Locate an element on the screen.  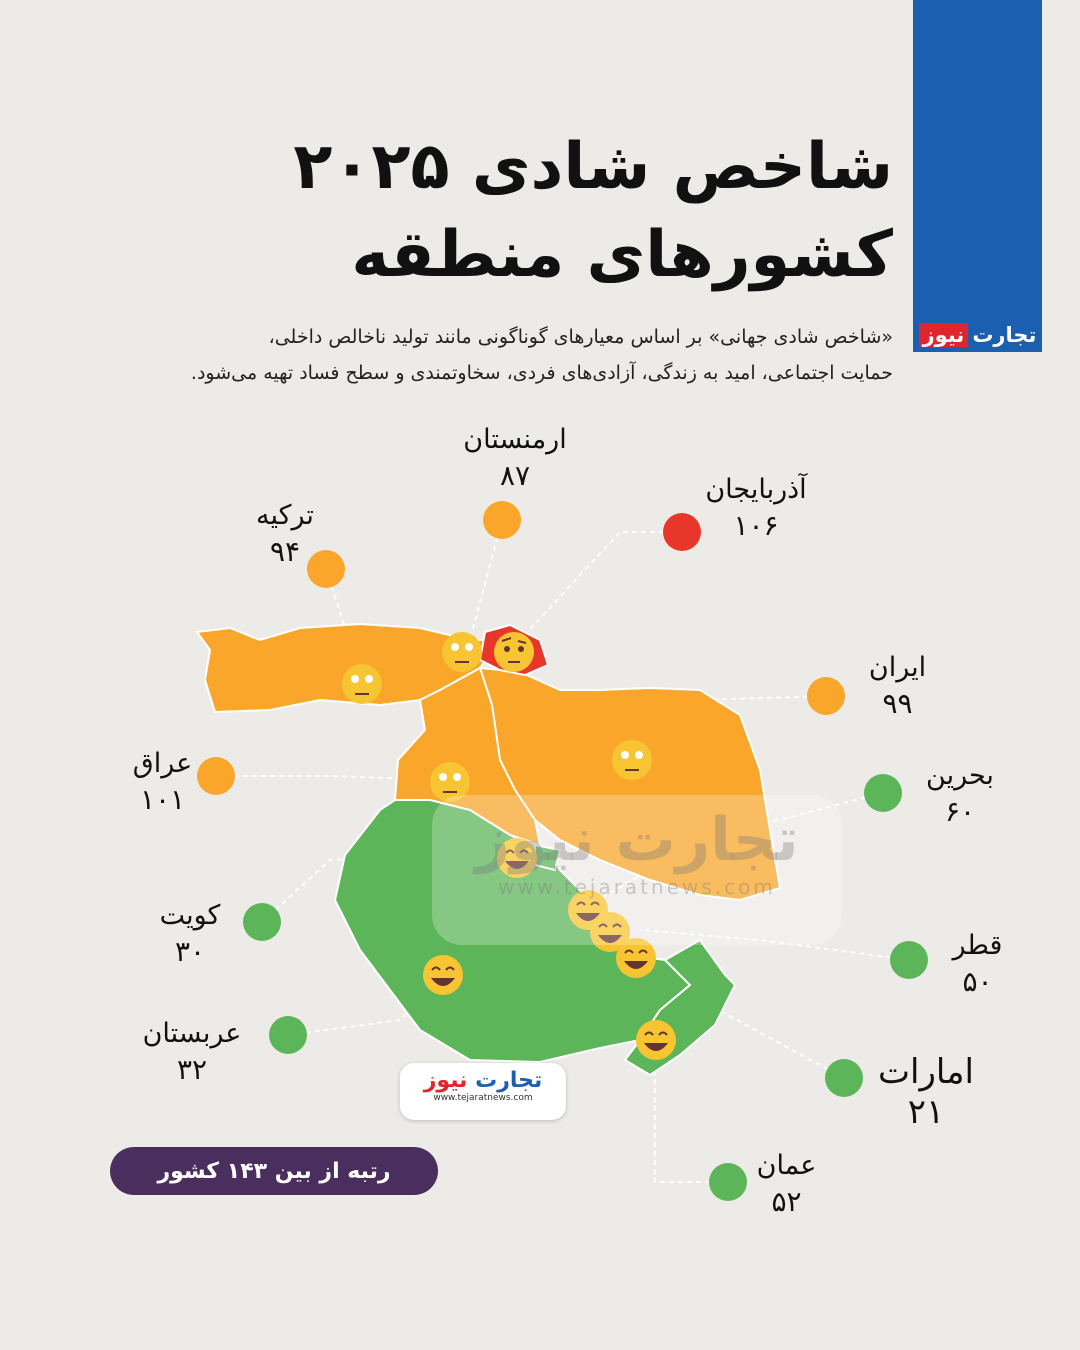
watermark-text-2: نیوز is located at coordinates (535, 840).